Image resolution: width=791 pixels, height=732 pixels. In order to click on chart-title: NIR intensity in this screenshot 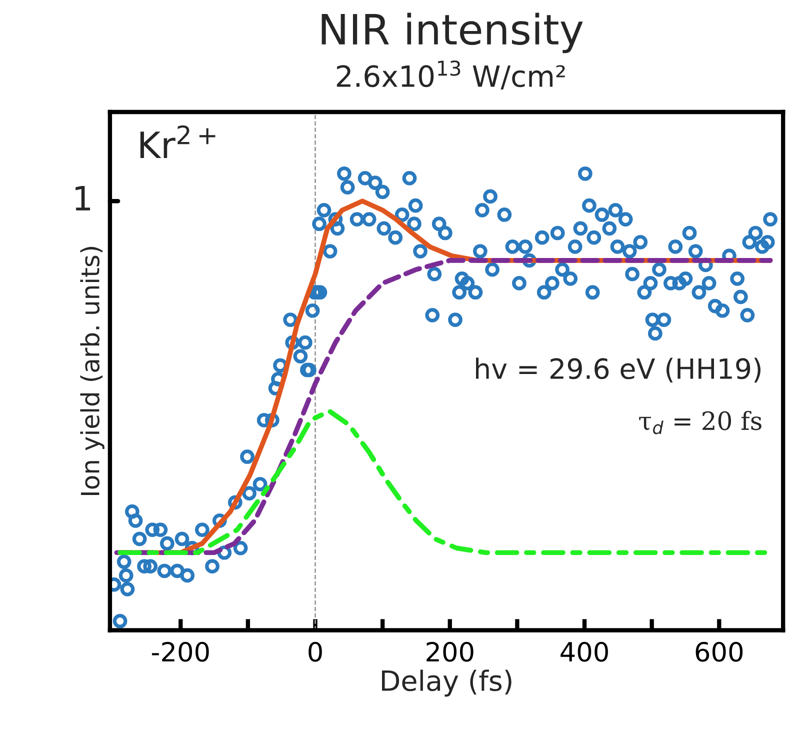, I will do `click(452, 33)`.